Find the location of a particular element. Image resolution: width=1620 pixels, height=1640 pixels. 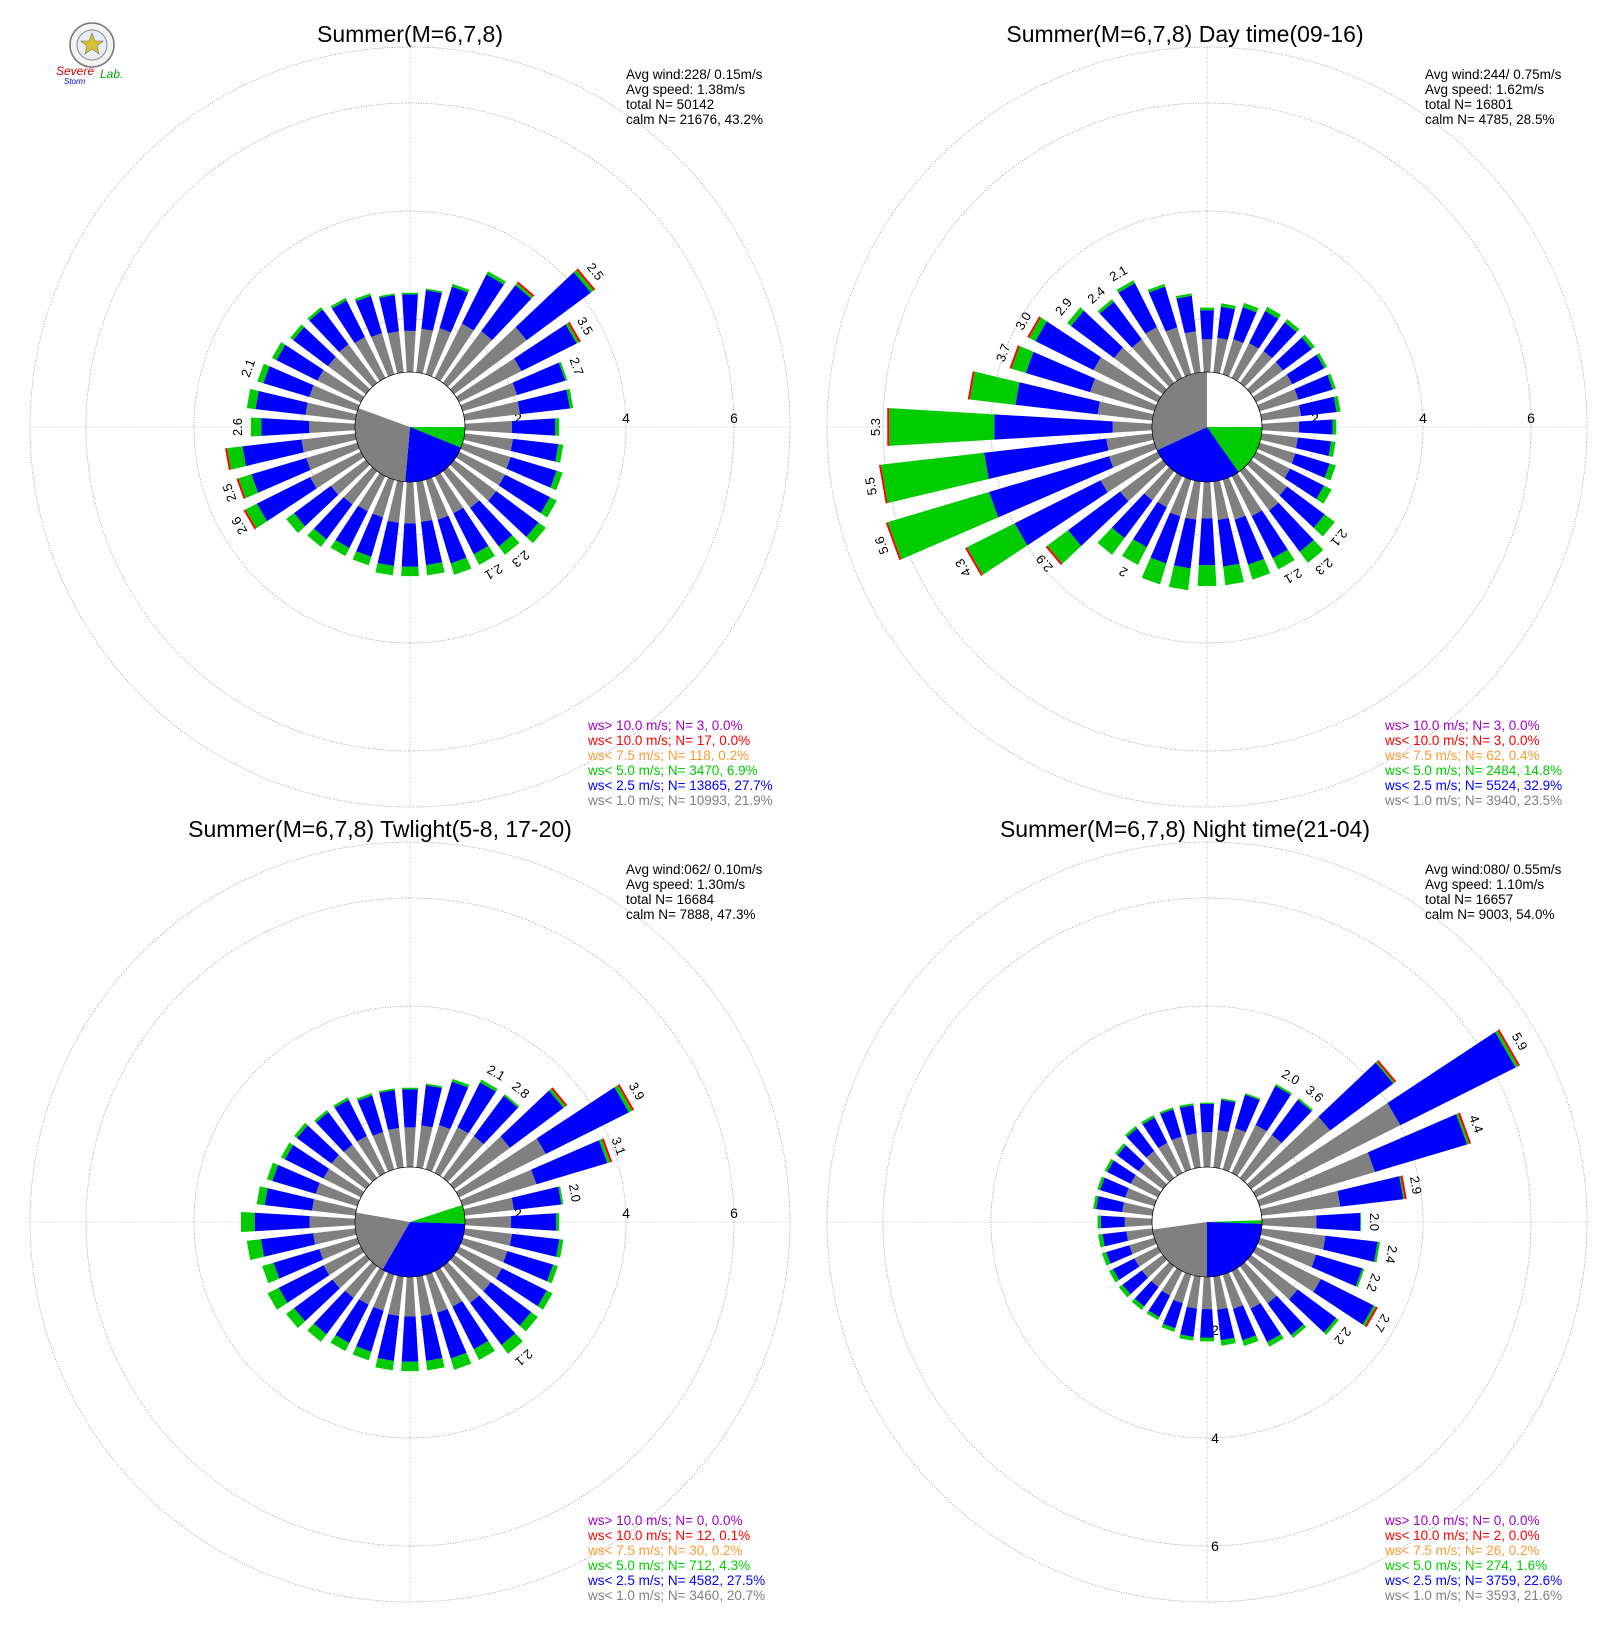

ring-label: 2 is located at coordinates (1215, 1330).